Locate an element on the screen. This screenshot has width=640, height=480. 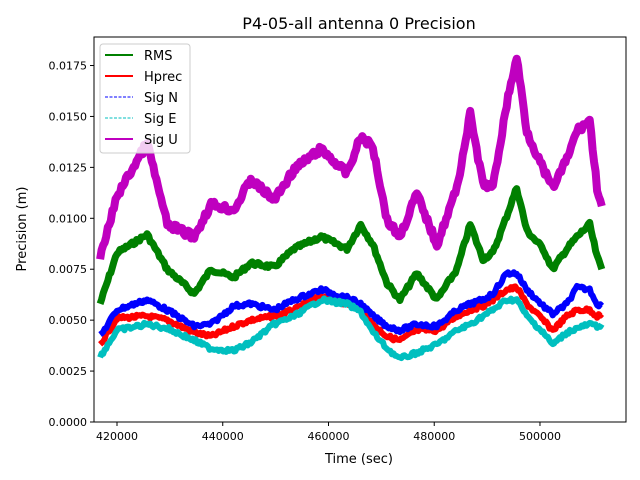
y-tick-label: 0.0000 is located at coordinates (68, 422).